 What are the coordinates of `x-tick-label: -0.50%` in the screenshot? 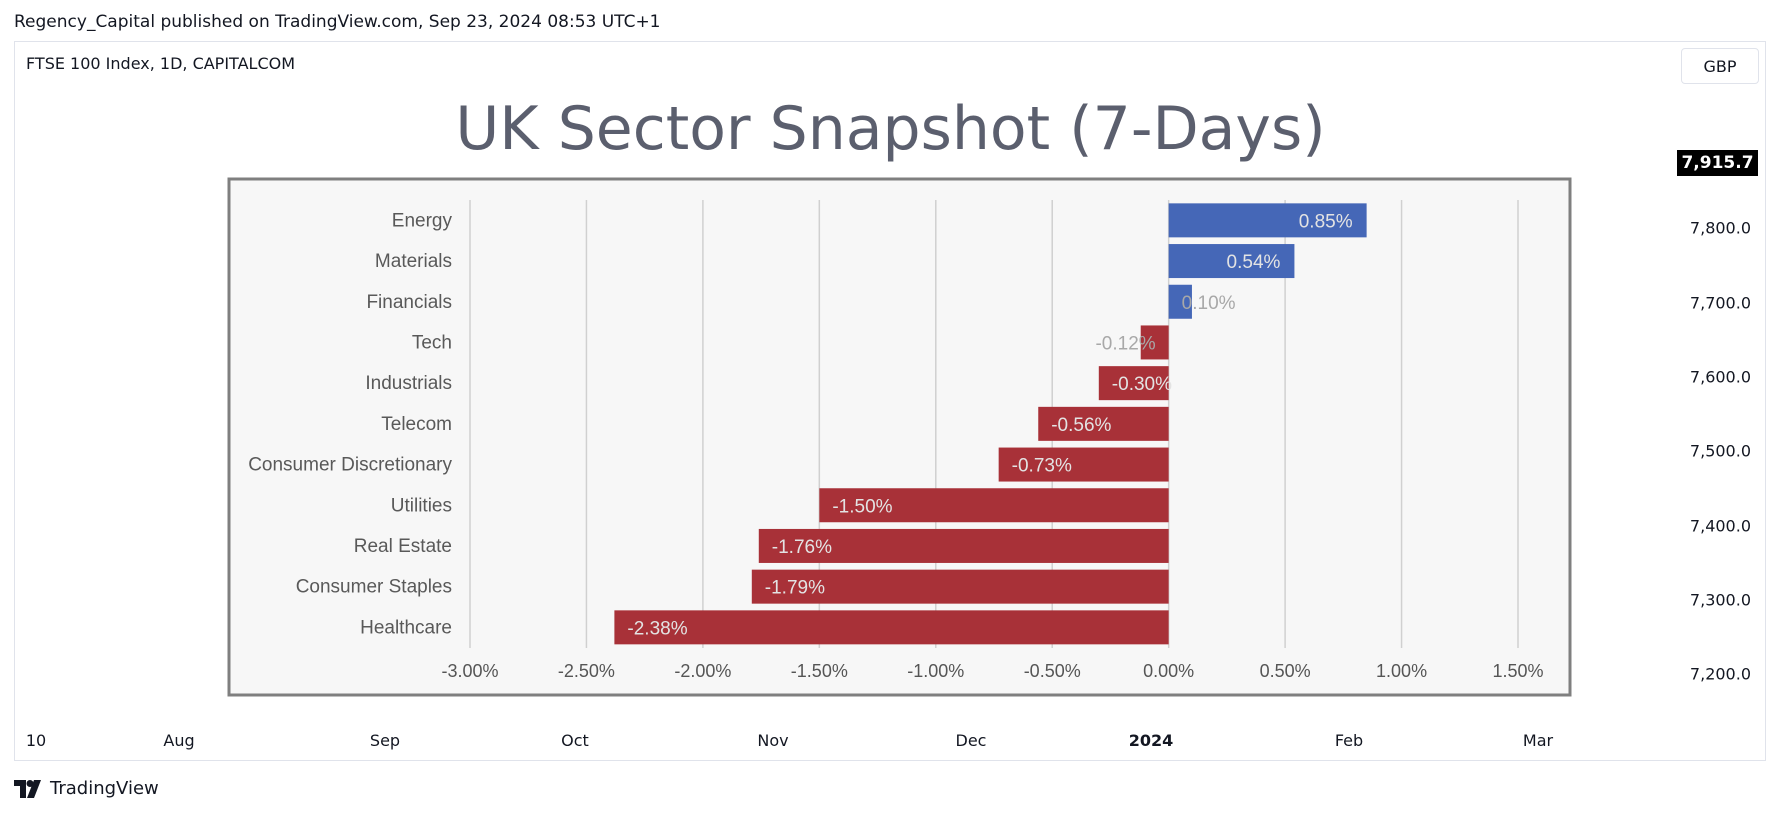 It's located at (1052, 671).